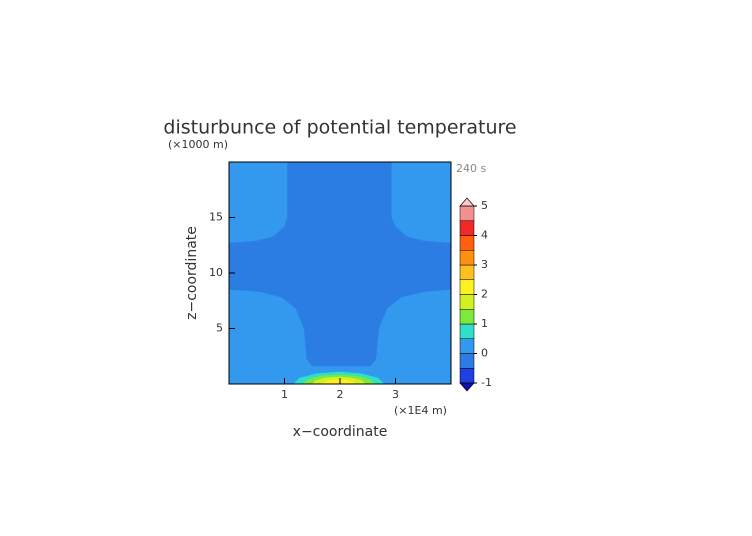  Describe the element at coordinates (486, 382) in the screenshot. I see `colorbar-tick-label: -1` at that location.